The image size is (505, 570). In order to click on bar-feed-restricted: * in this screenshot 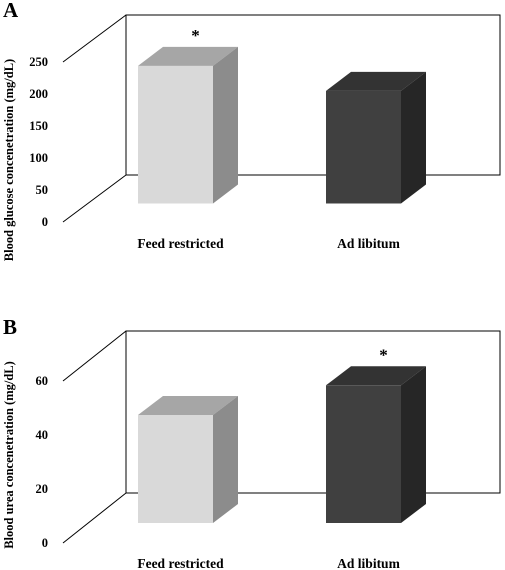, I will do `click(188, 115)`.